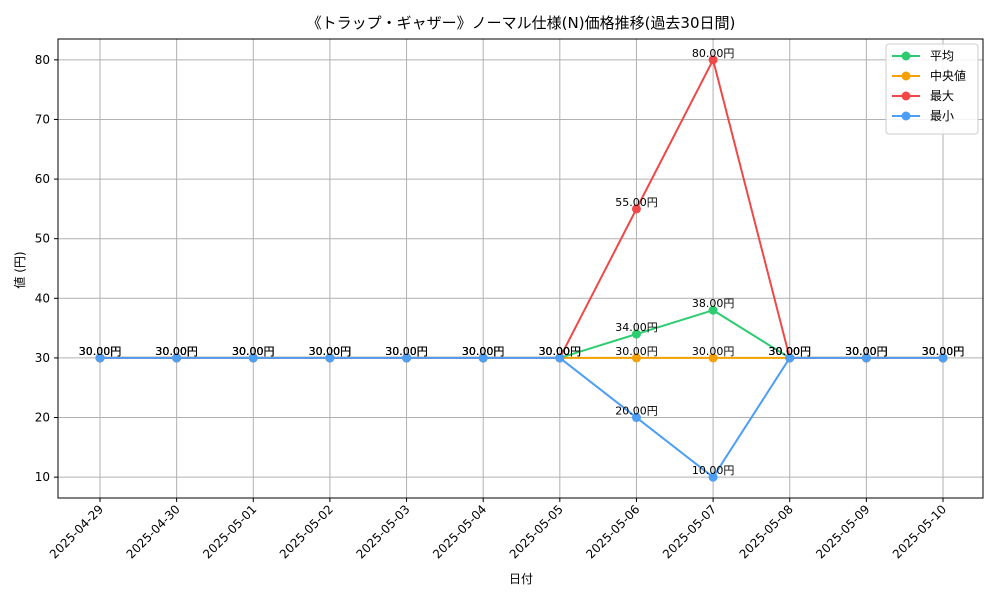  Describe the element at coordinates (713, 53) in the screenshot. I see `data-label: 80.00円` at that location.